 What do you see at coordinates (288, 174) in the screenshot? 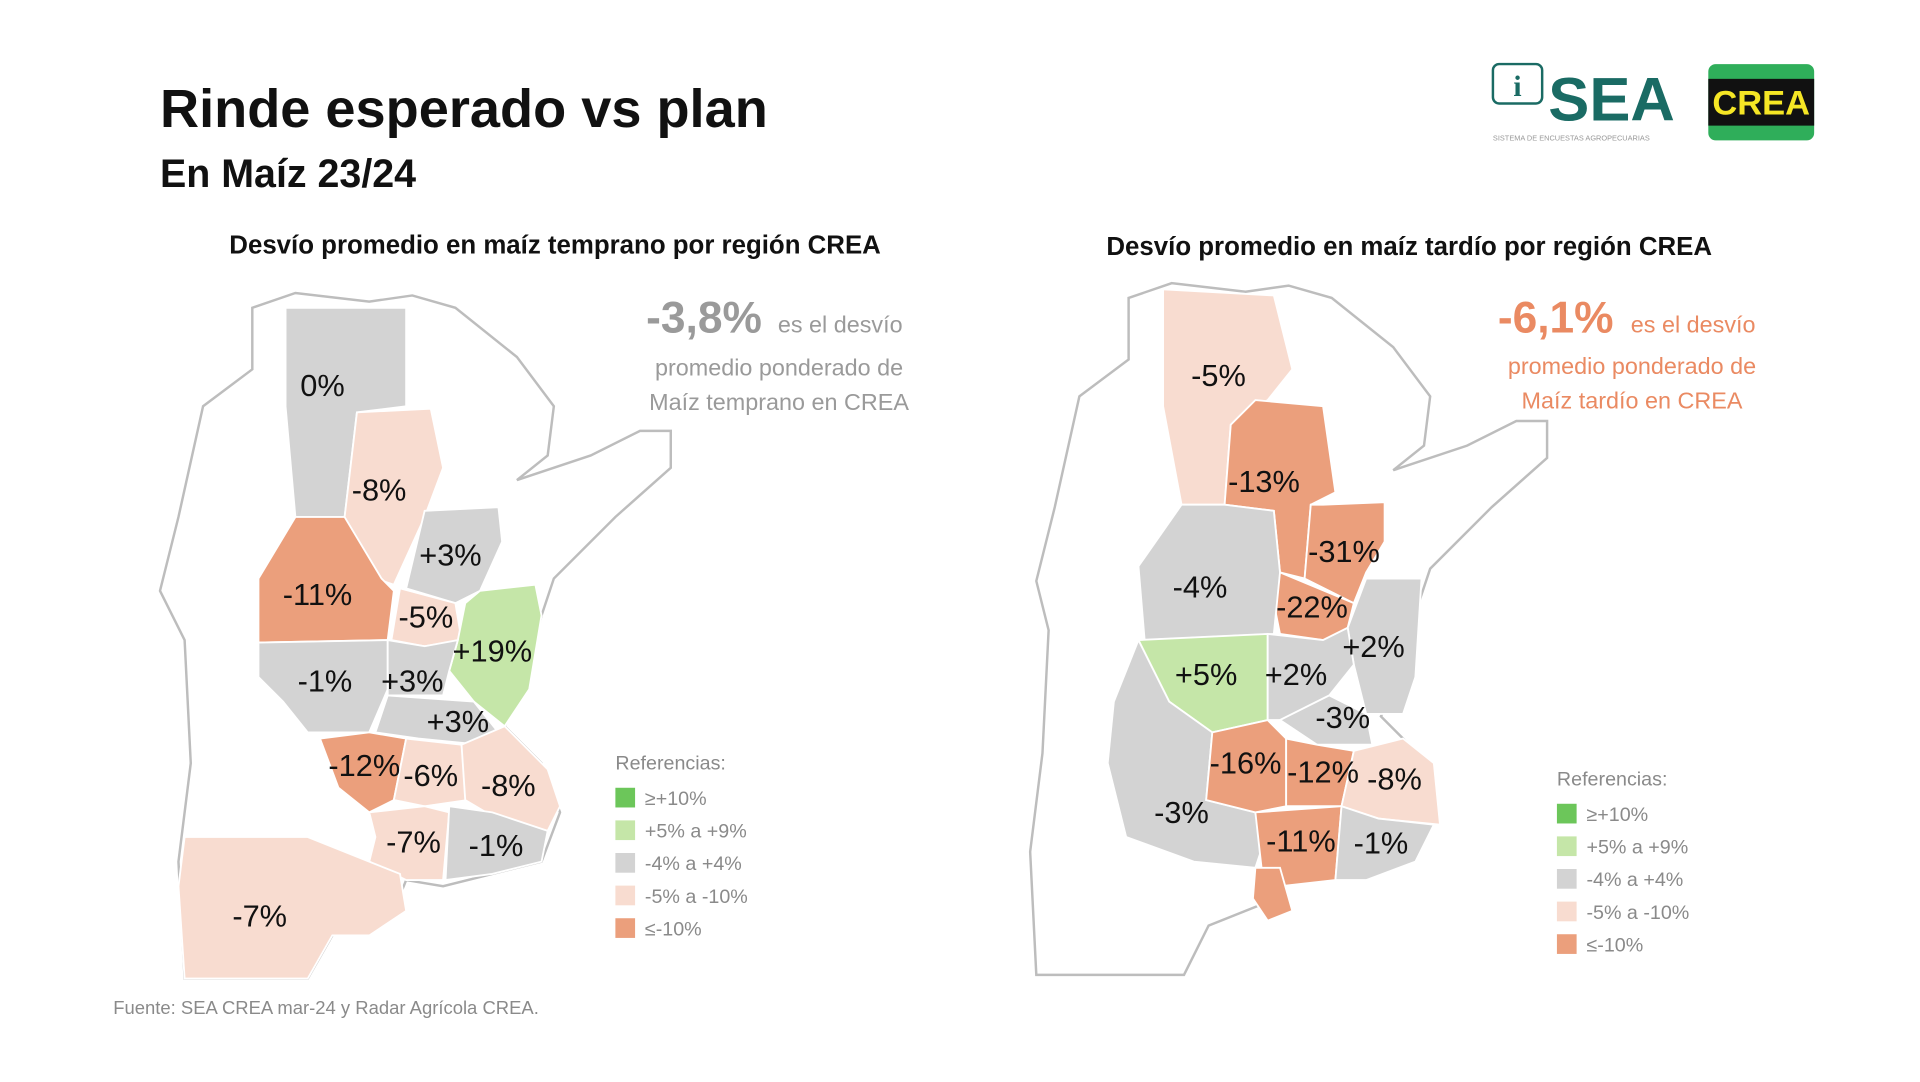
I see `page-subtitle: En Maíz 23/24` at bounding box center [288, 174].